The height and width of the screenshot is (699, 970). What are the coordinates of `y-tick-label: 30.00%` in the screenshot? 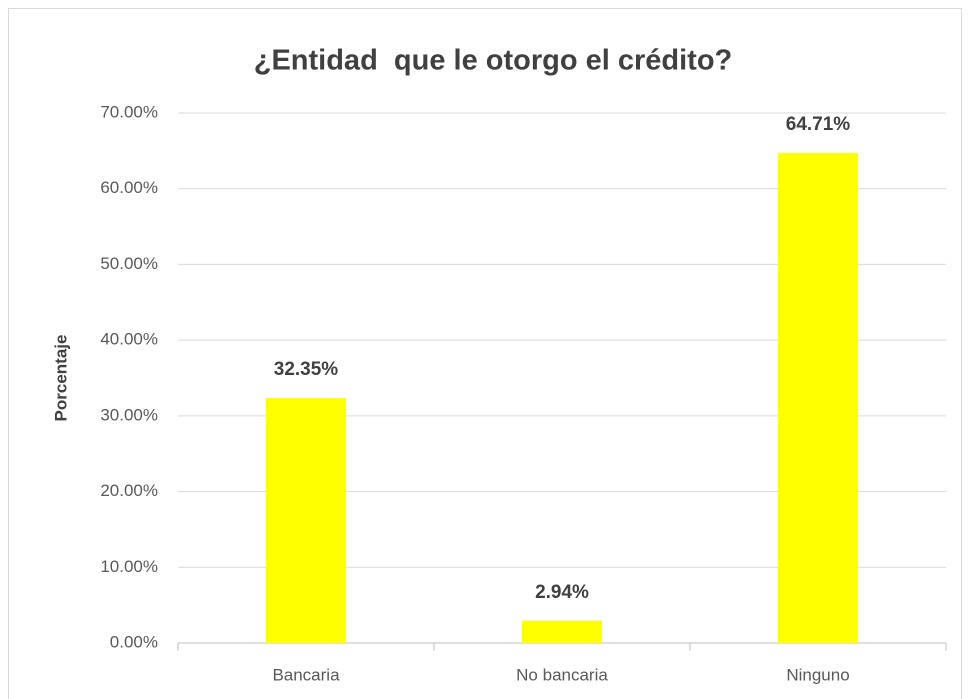 It's located at (129, 414).